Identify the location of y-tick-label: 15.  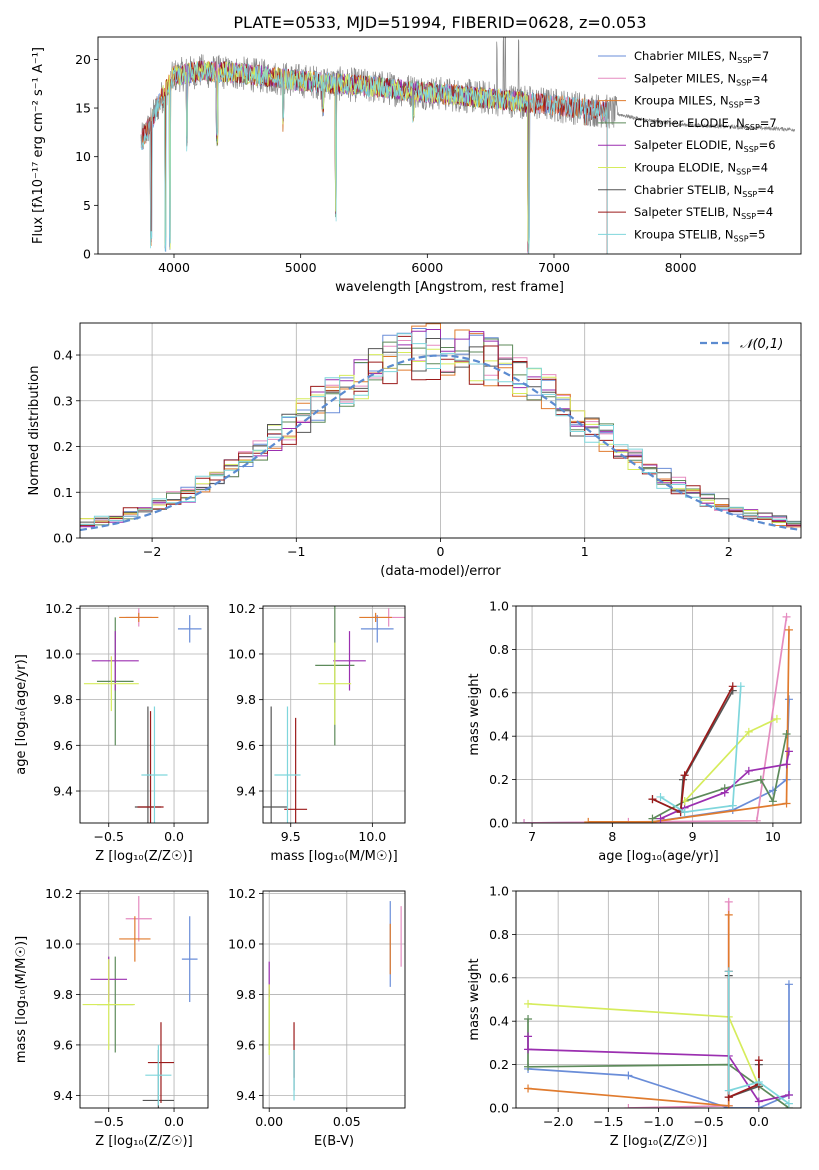
(83, 108).